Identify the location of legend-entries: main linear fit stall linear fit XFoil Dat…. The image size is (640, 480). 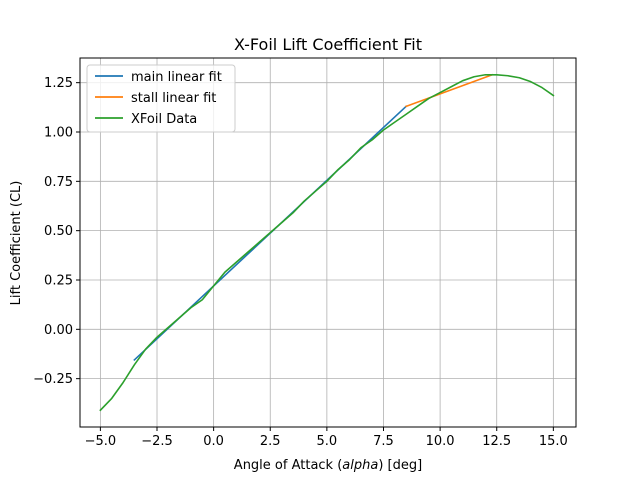
(158, 98).